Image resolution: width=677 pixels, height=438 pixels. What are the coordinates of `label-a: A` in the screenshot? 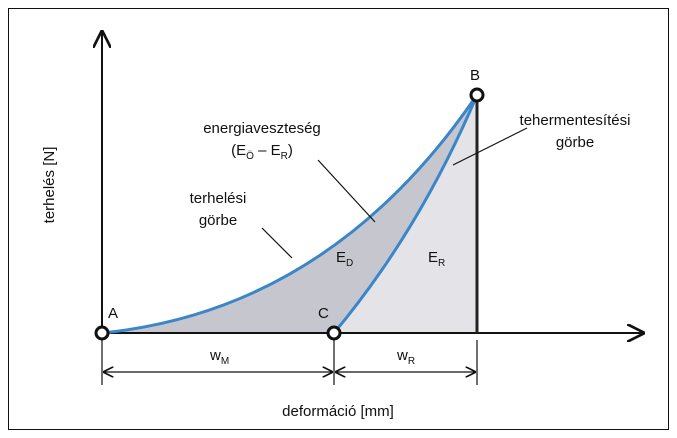 It's located at (113, 313).